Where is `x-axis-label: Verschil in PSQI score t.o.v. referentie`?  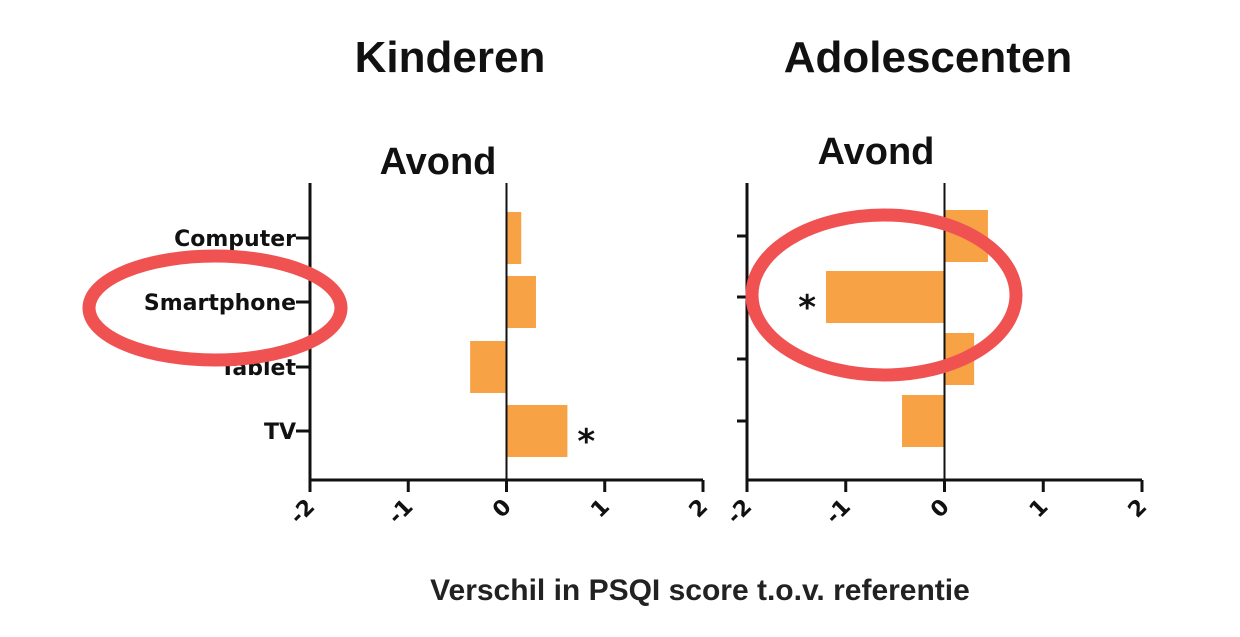 x-axis-label: Verschil in PSQI score t.o.v. referentie is located at coordinates (700, 590).